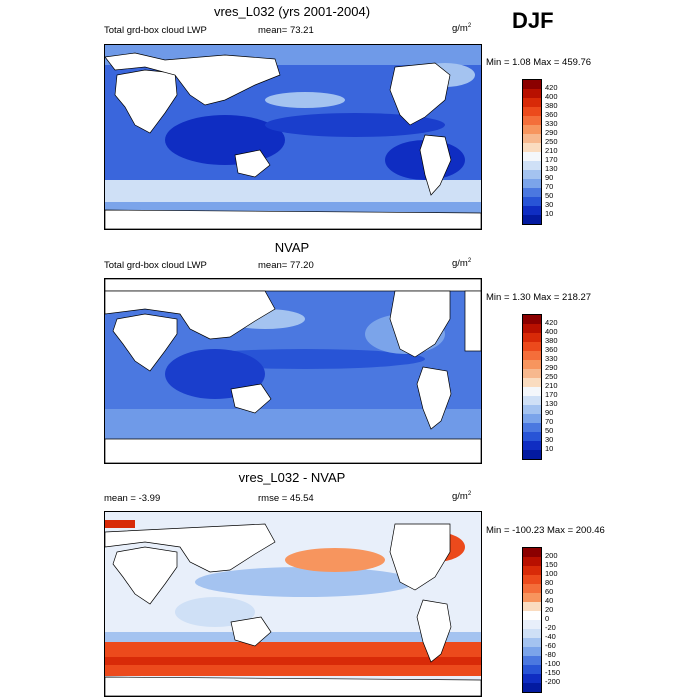  I want to click on panel2-mean-label: mean= 77.20, so click(286, 265).